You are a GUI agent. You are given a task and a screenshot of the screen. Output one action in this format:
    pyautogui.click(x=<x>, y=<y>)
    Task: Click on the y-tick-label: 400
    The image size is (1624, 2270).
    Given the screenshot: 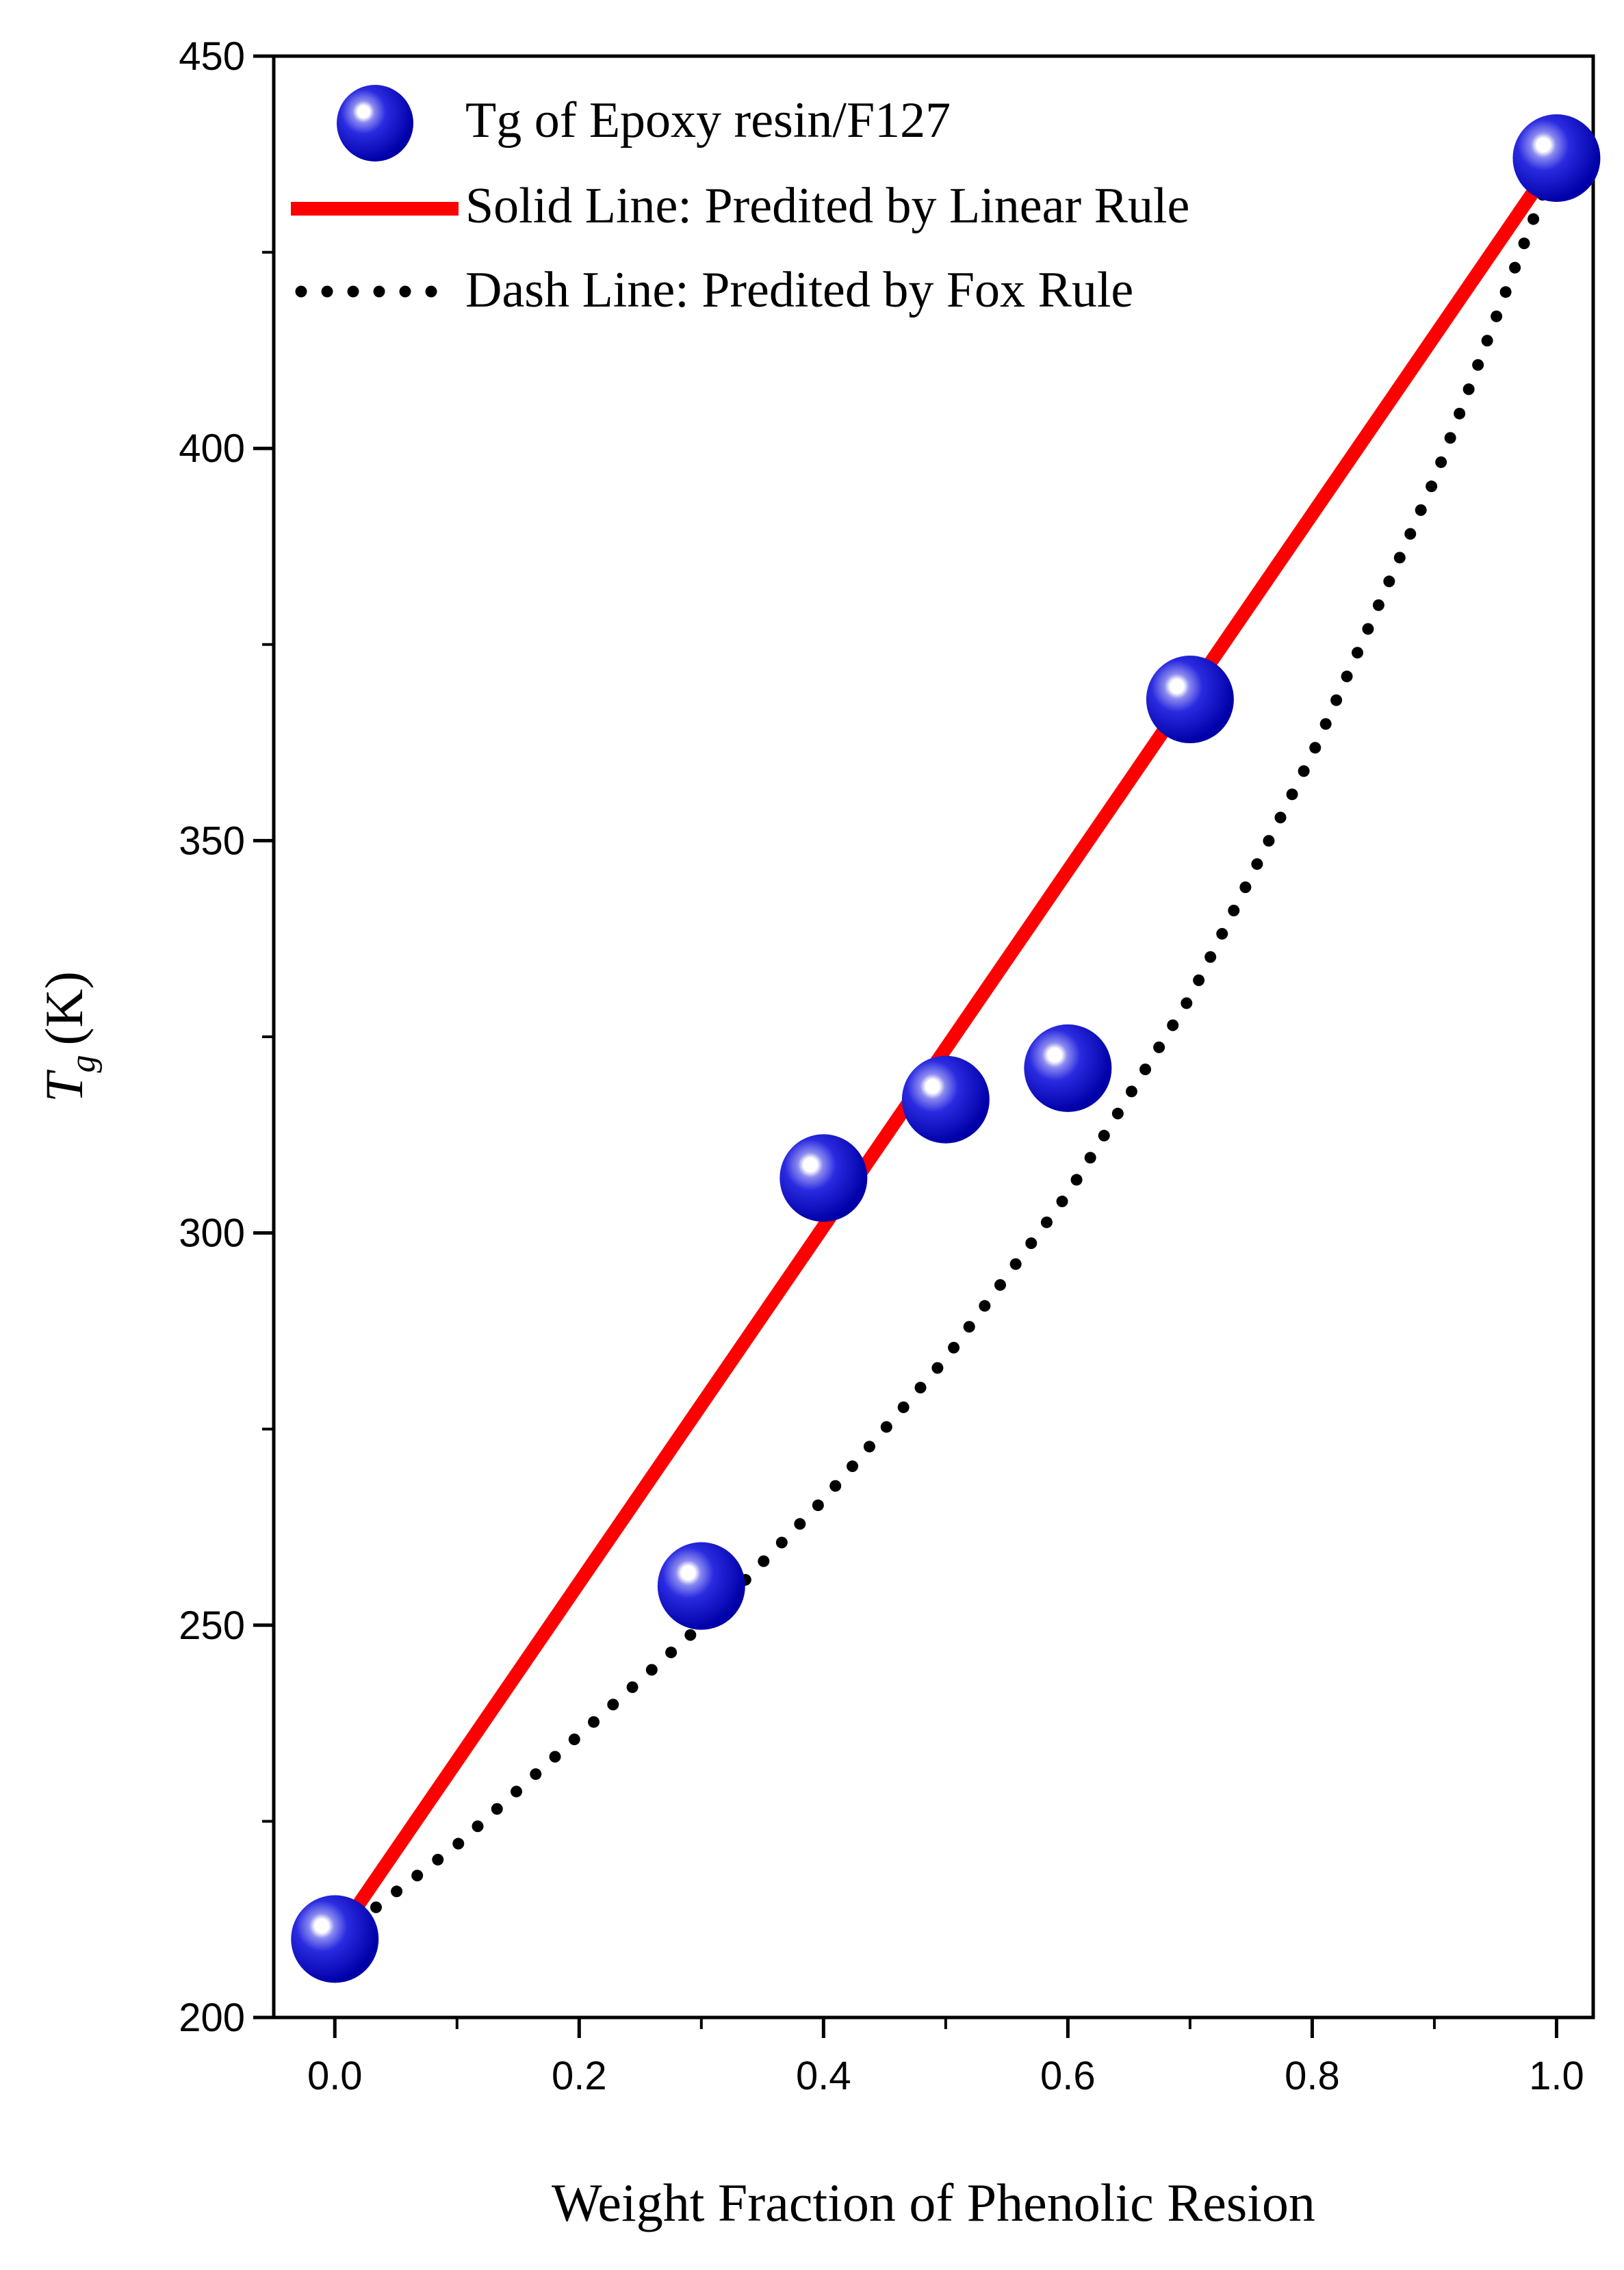 What is the action you would take?
    pyautogui.click(x=212, y=448)
    